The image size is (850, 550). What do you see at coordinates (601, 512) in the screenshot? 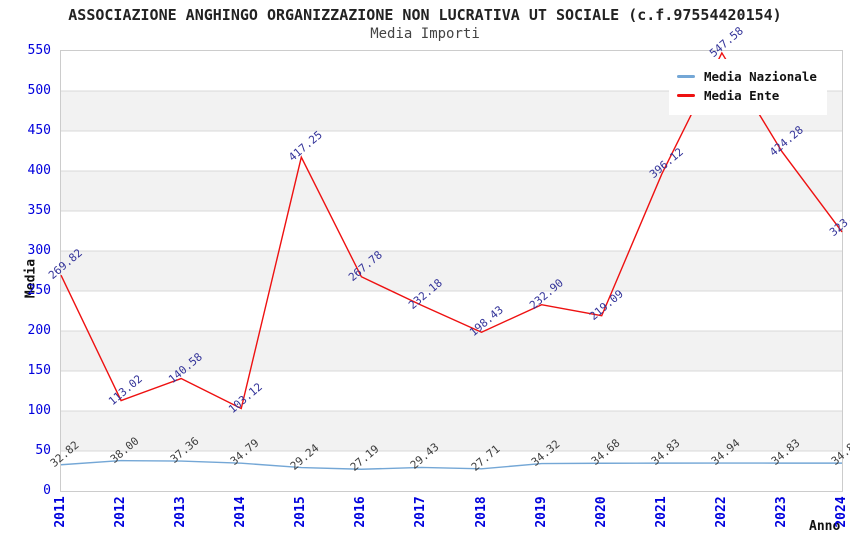
I see `x-tick-label: 2020` at bounding box center [601, 512].